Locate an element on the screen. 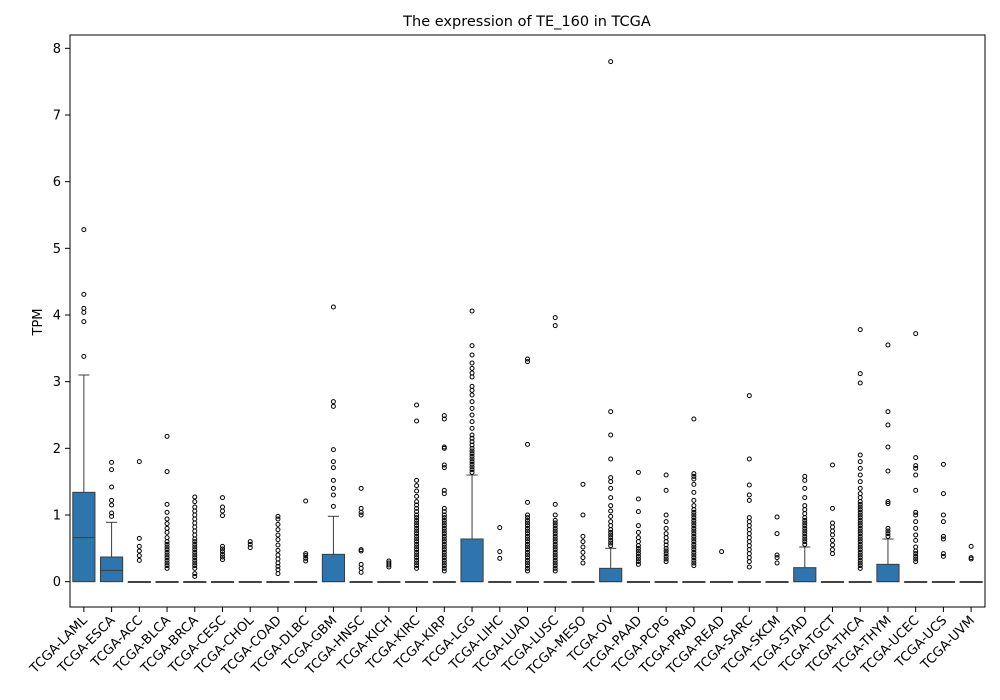 The height and width of the screenshot is (700, 1000). y-axis-label: TPM is located at coordinates (38, 323).